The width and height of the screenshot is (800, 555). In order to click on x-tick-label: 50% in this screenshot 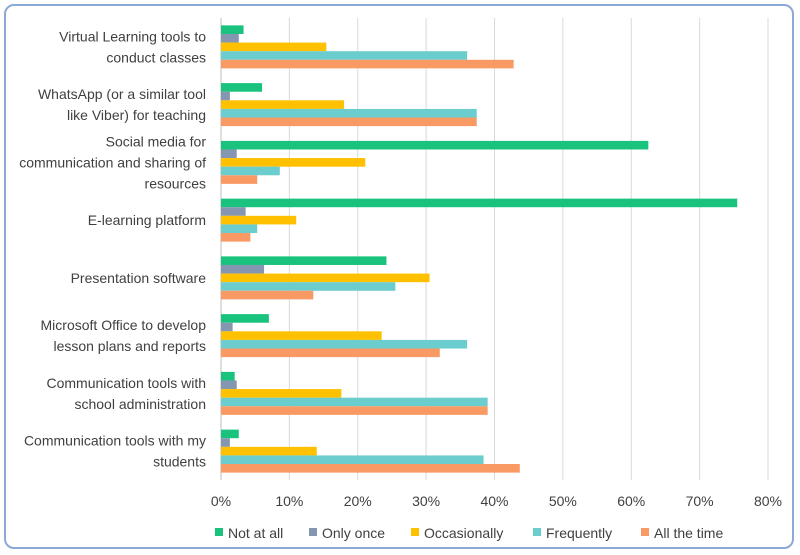, I will do `click(563, 501)`.